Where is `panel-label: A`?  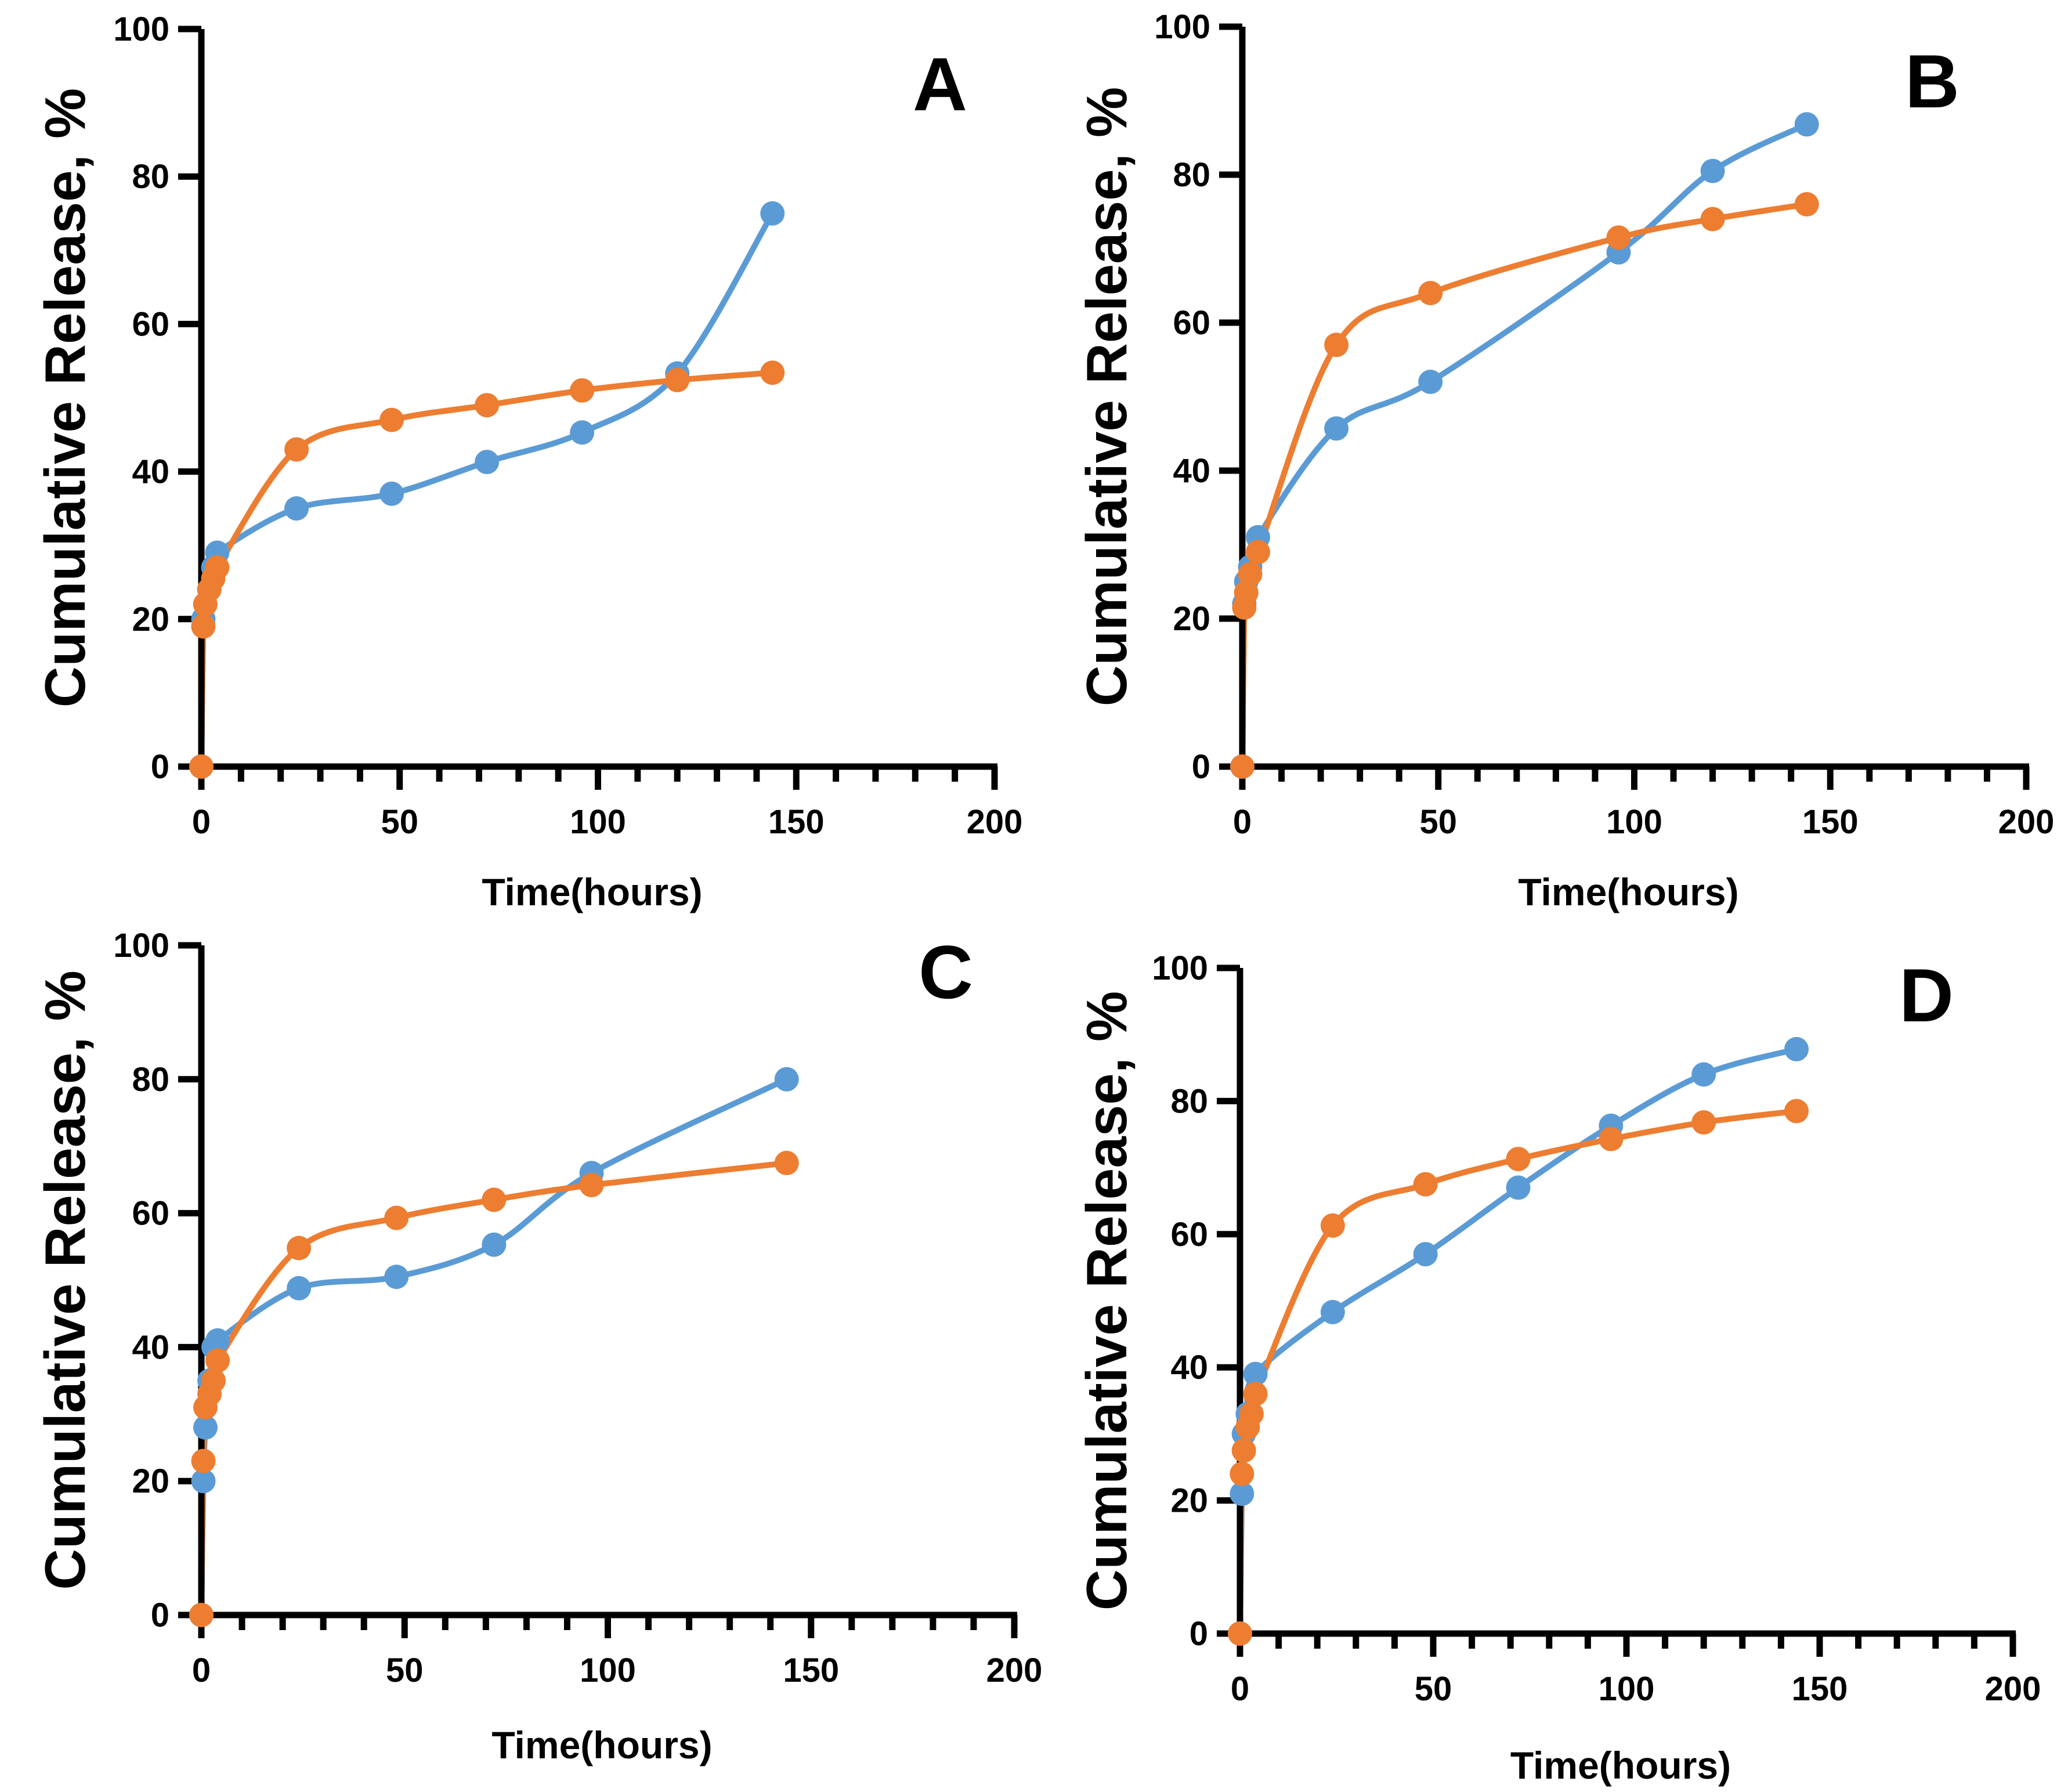 panel-label: A is located at coordinates (940, 84).